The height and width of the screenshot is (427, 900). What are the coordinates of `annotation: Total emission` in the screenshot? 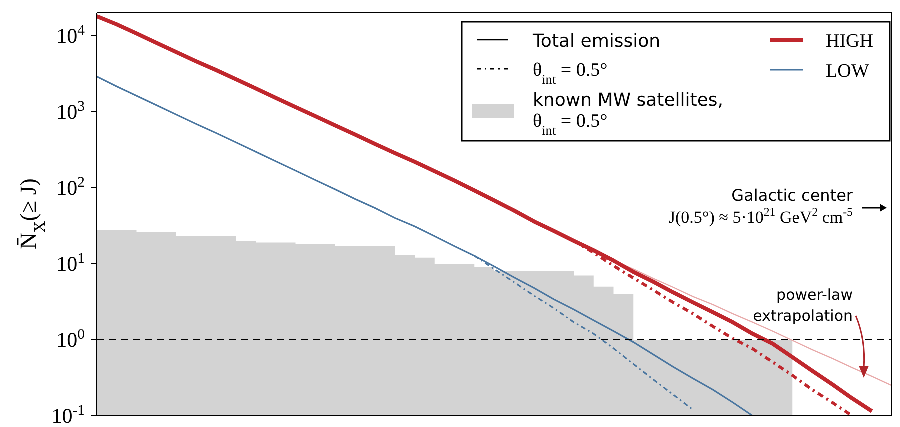 It's located at (596, 41).